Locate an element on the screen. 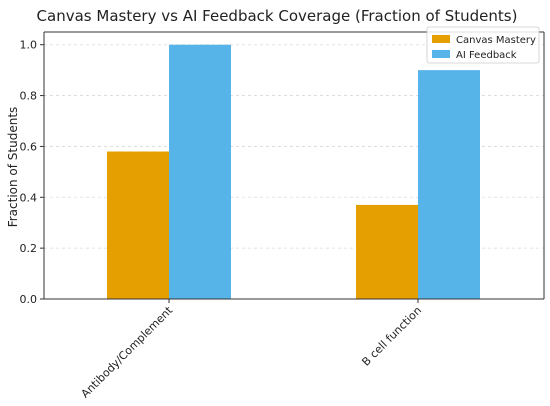  x-tick-label: B cell function is located at coordinates (391, 336).